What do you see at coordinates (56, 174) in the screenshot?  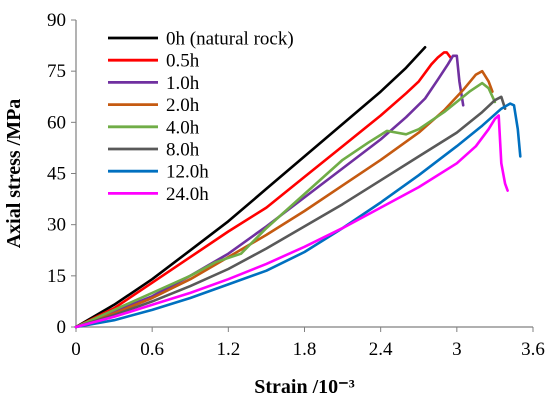 I see `y-tick-label: 45` at bounding box center [56, 174].